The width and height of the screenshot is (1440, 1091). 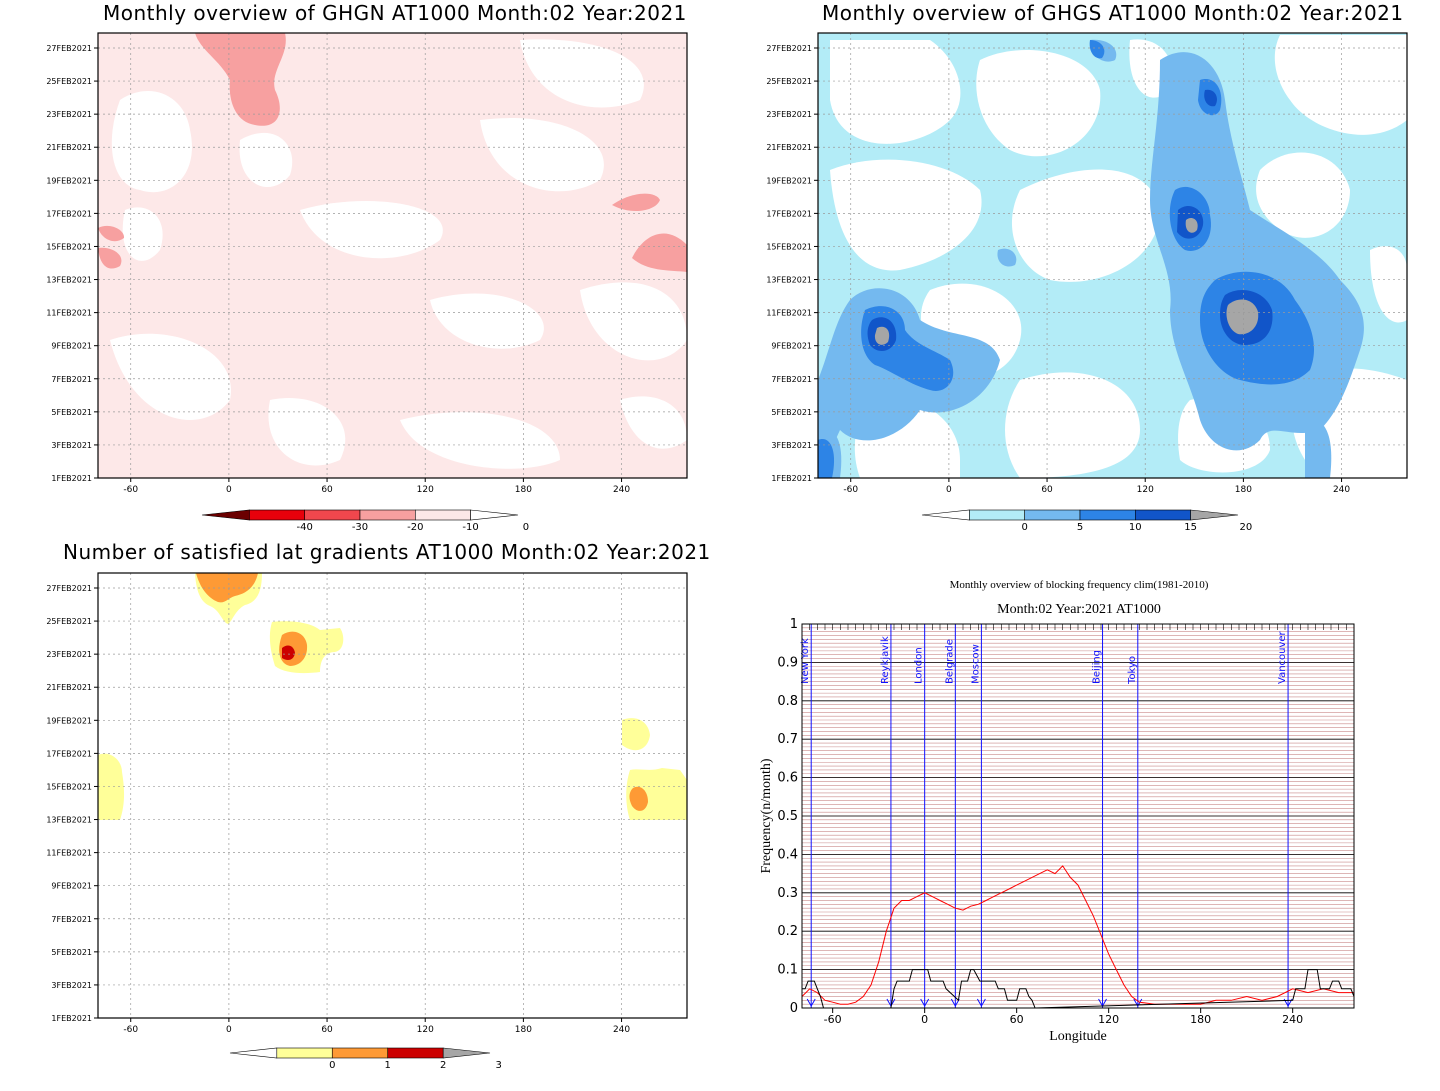 I want to click on ghgn-ytick-label: 27FEB2021, so click(x=69, y=48).